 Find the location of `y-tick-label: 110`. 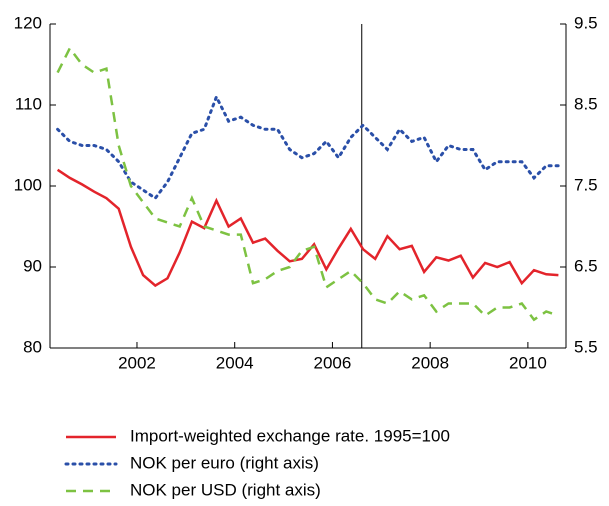

y-tick-label: 110 is located at coordinates (28, 103).